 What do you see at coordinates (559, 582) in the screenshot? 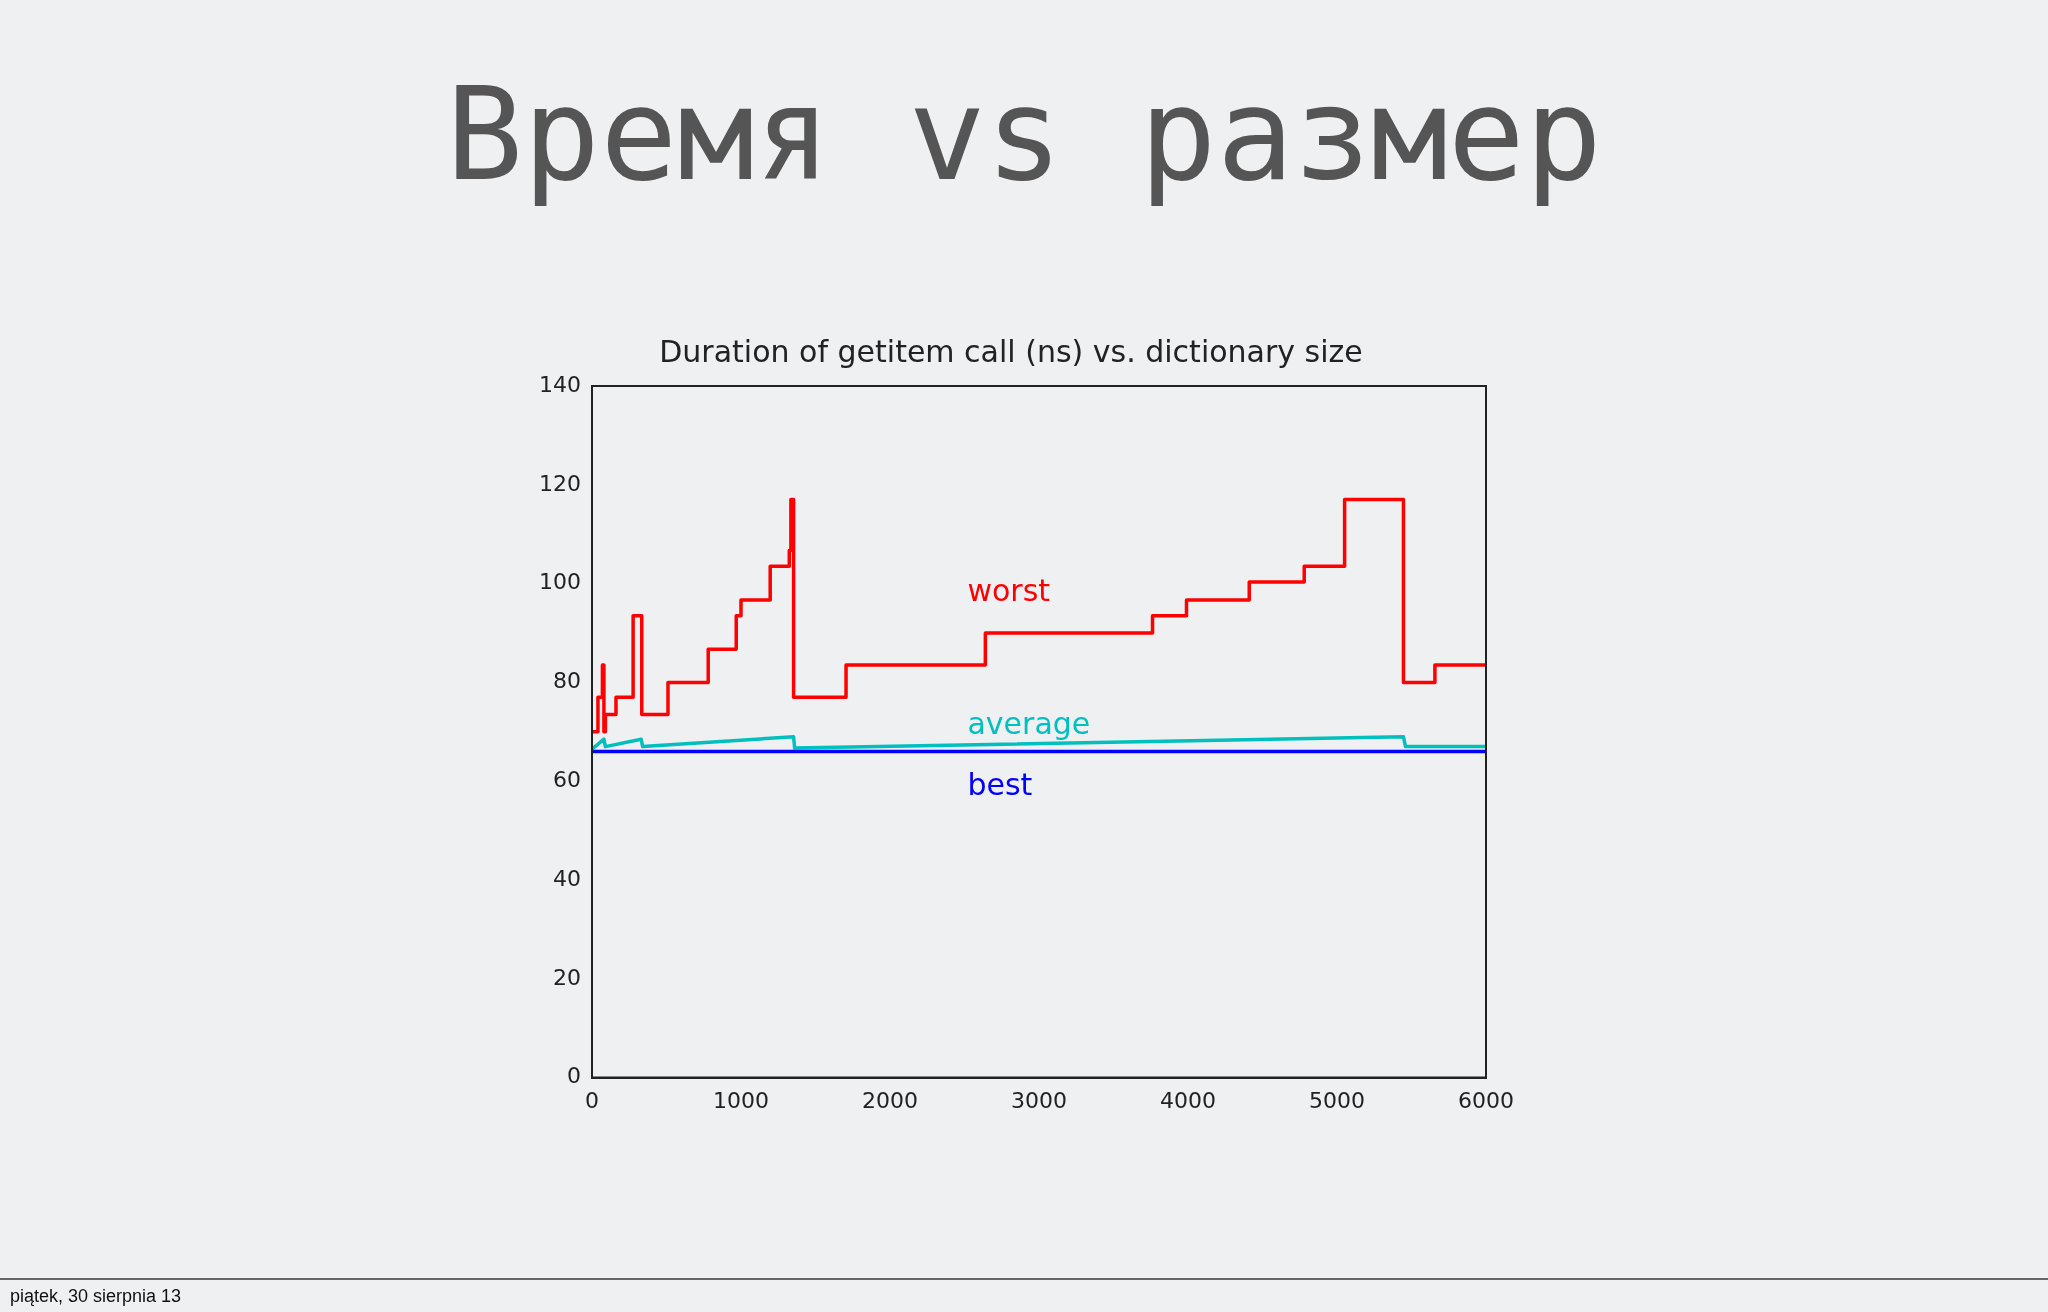
I see `y-tick-label: 100` at bounding box center [559, 582].